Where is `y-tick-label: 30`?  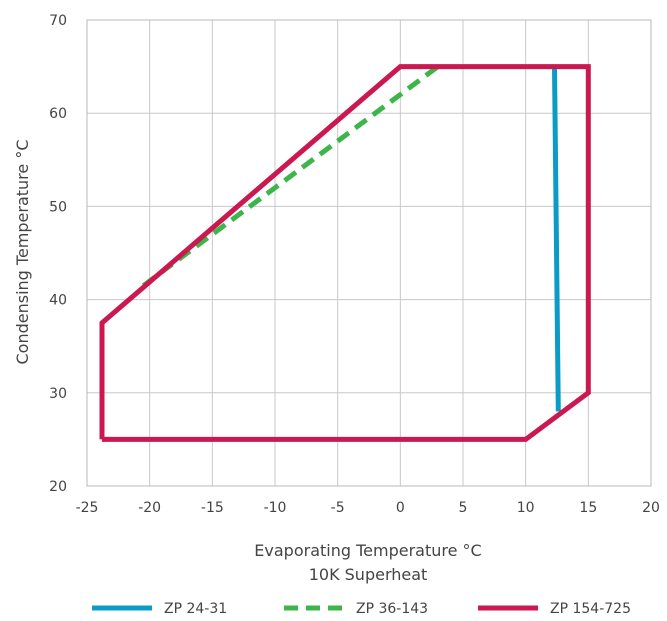
y-tick-label: 30 is located at coordinates (58, 394).